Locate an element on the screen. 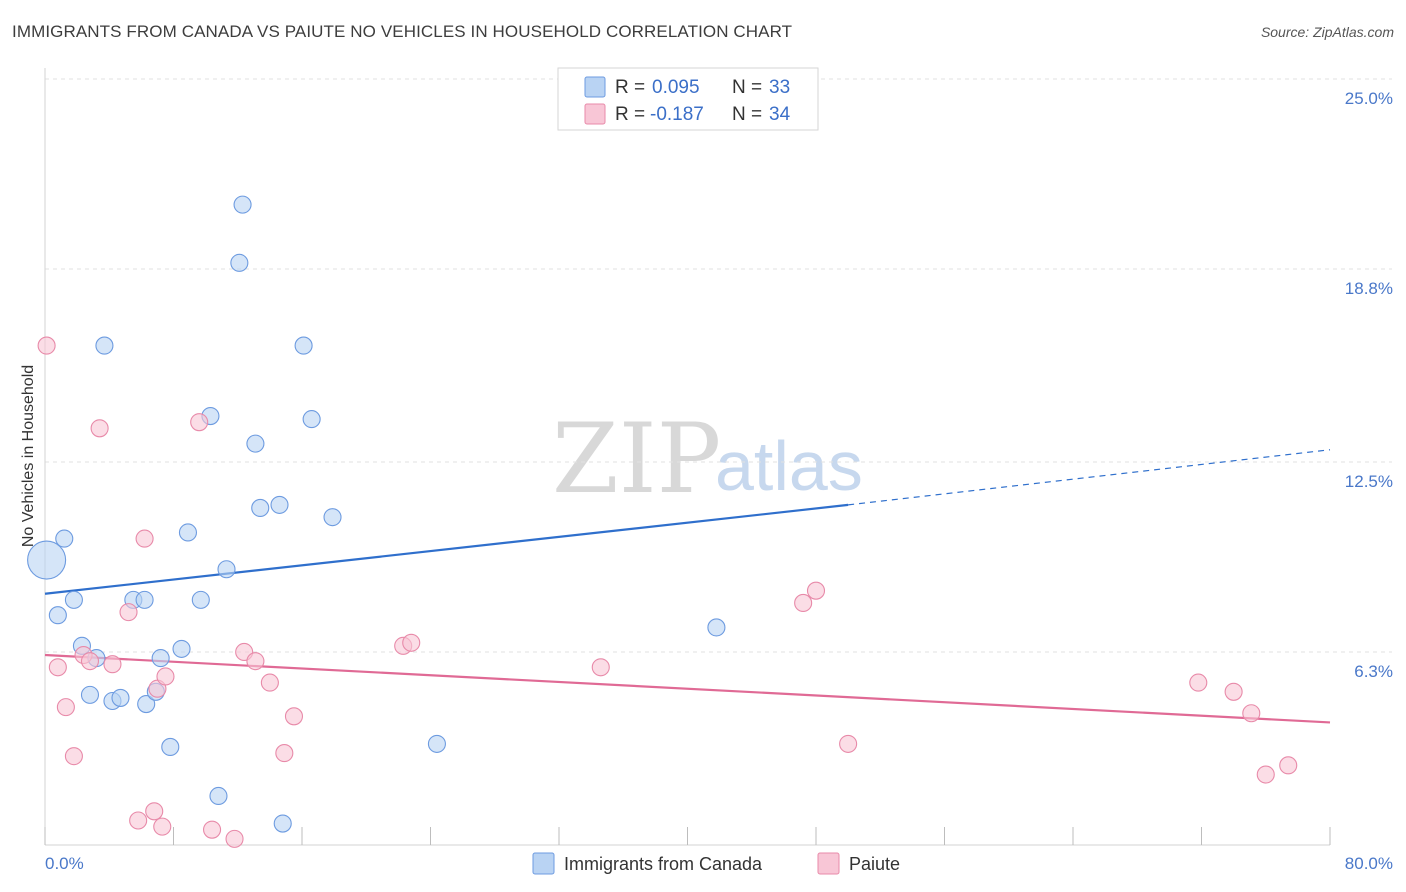  bottom-legend-swatch-canada is located at coordinates (543, 863).